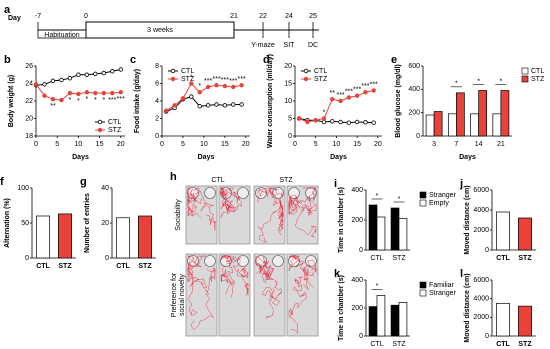  I want to click on timeline-day: 25, so click(313, 16).